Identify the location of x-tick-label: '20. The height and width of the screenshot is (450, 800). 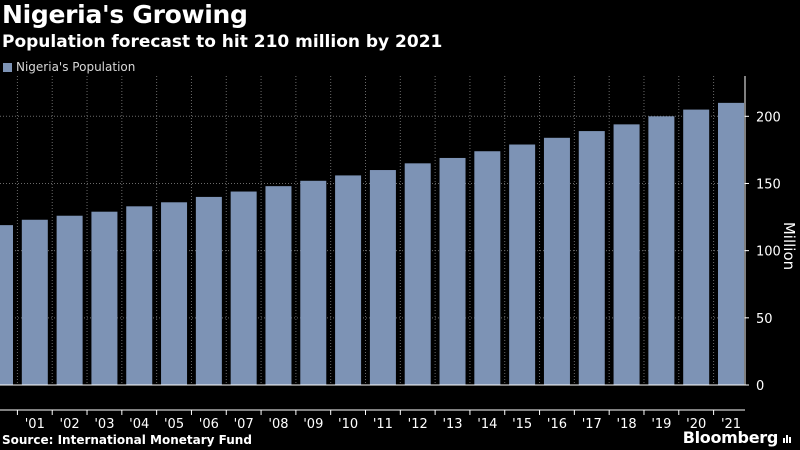
(696, 424).